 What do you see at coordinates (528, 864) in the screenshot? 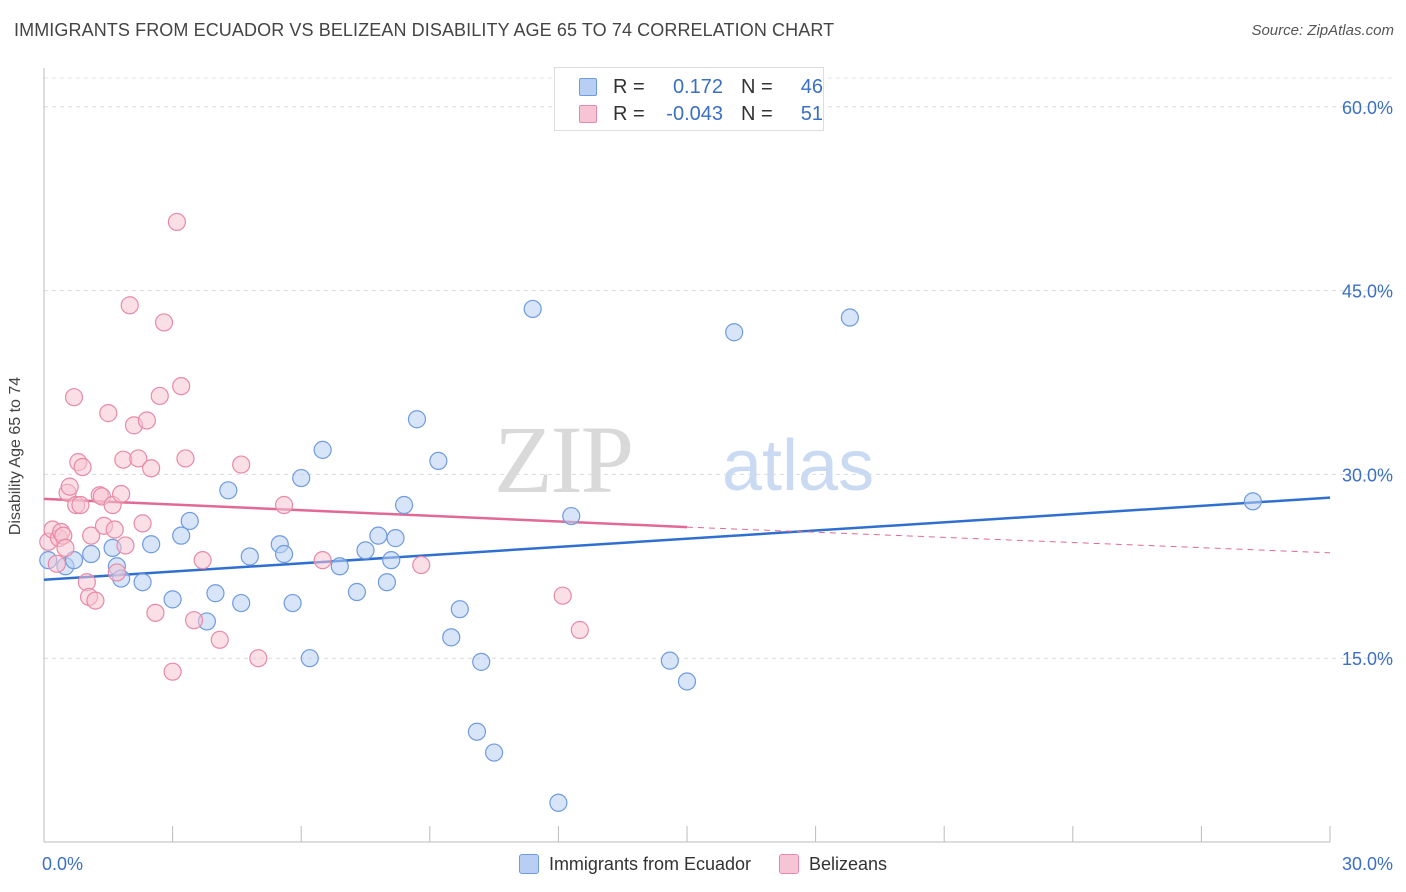
I see `ecuador-legend-swatch` at bounding box center [528, 864].